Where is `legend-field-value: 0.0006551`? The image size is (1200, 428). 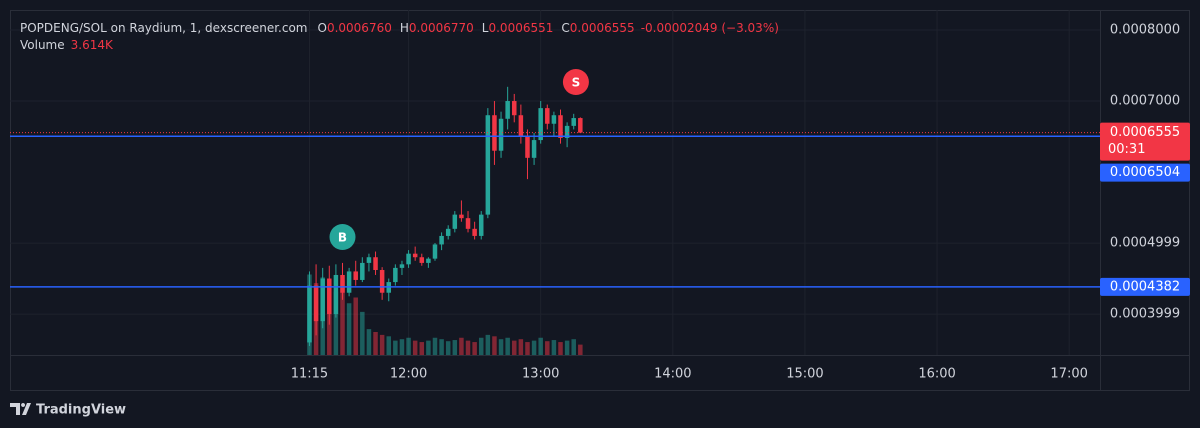 legend-field-value: 0.0006551 is located at coordinates (520, 28).